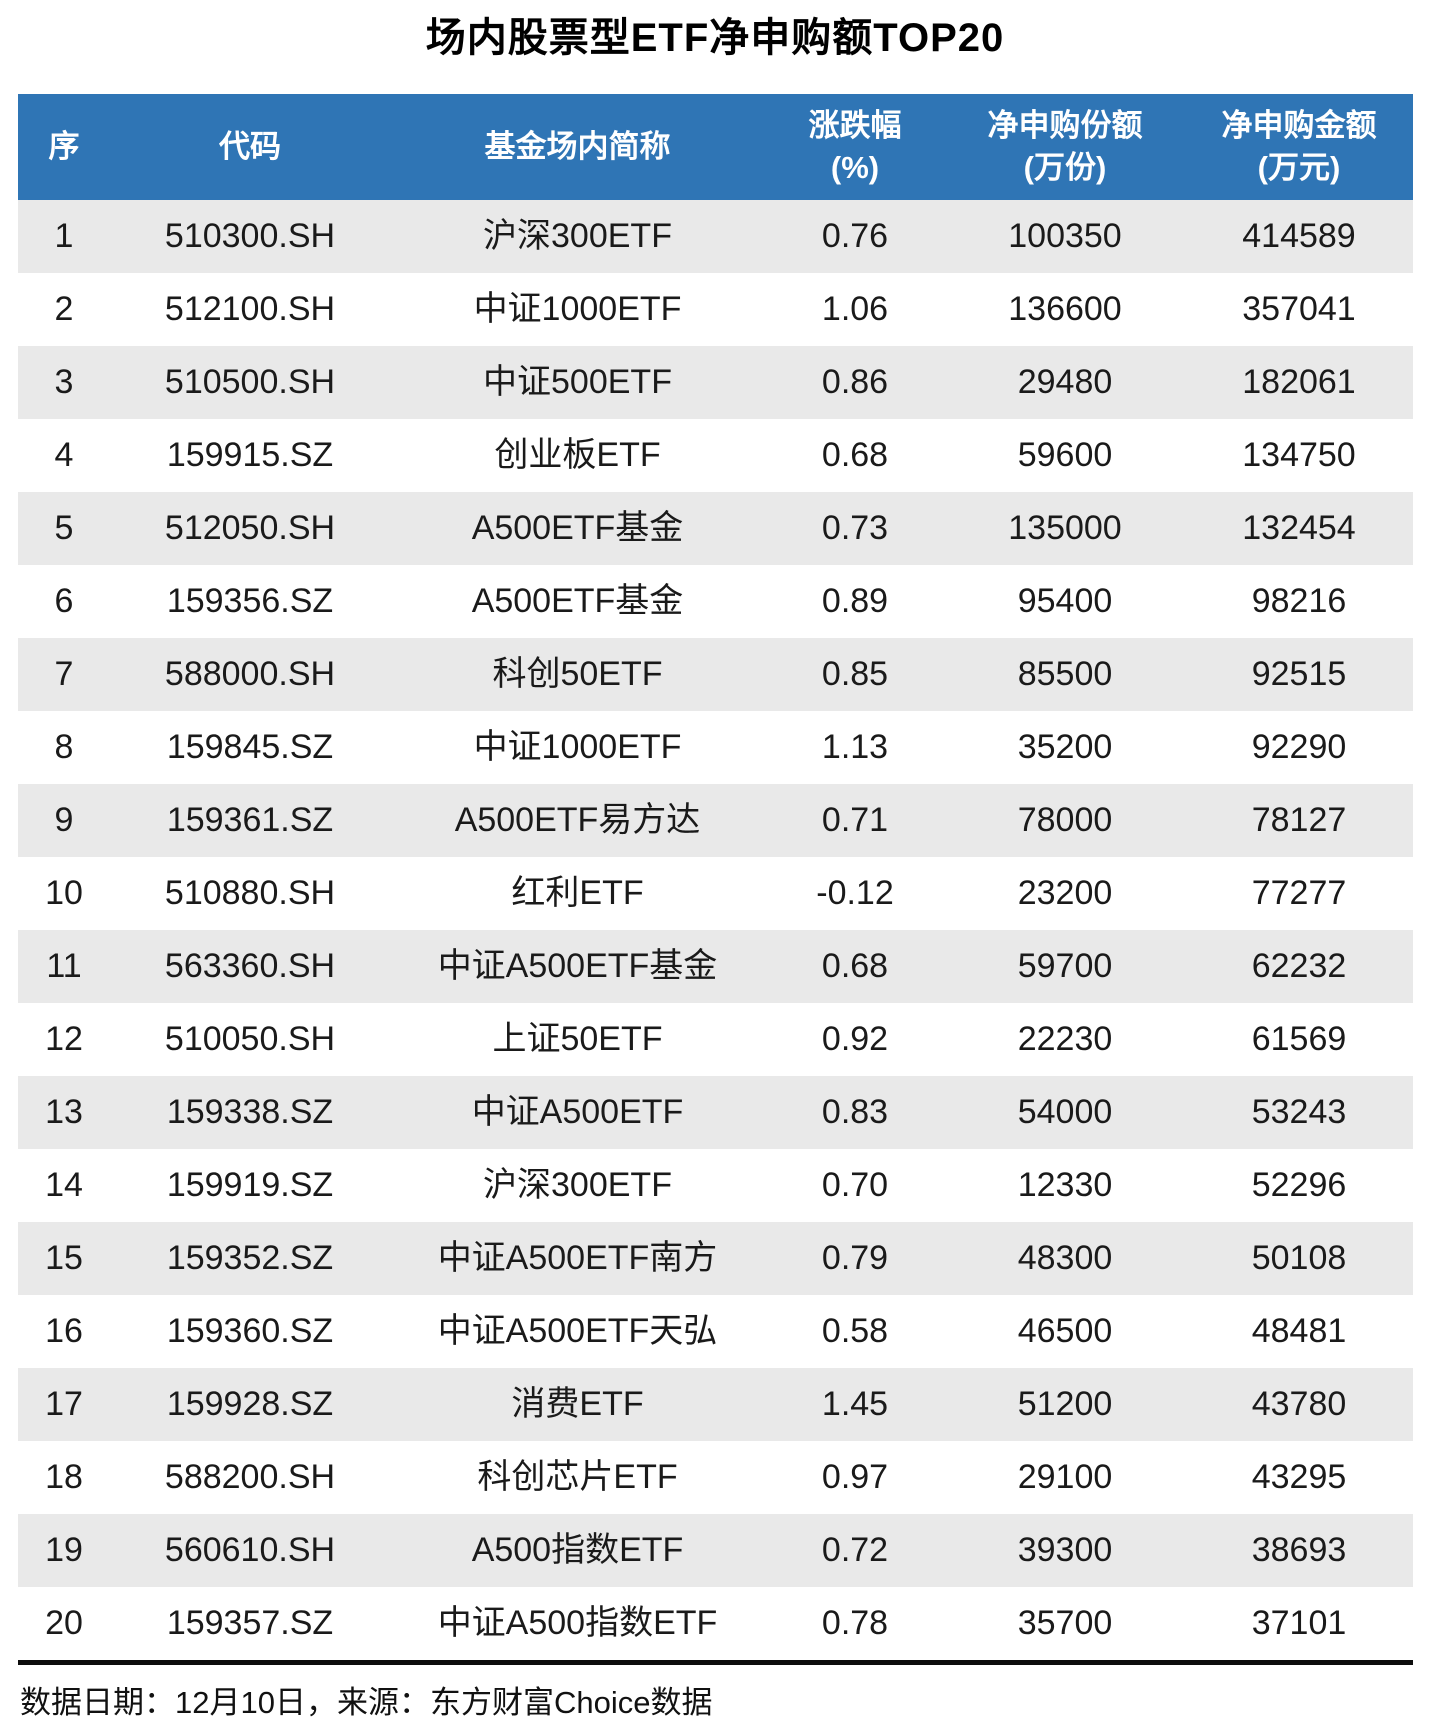 This screenshot has height=1720, width=1430. What do you see at coordinates (577, 1550) in the screenshot?
I see `cell-fund-name: A500指数ETF` at bounding box center [577, 1550].